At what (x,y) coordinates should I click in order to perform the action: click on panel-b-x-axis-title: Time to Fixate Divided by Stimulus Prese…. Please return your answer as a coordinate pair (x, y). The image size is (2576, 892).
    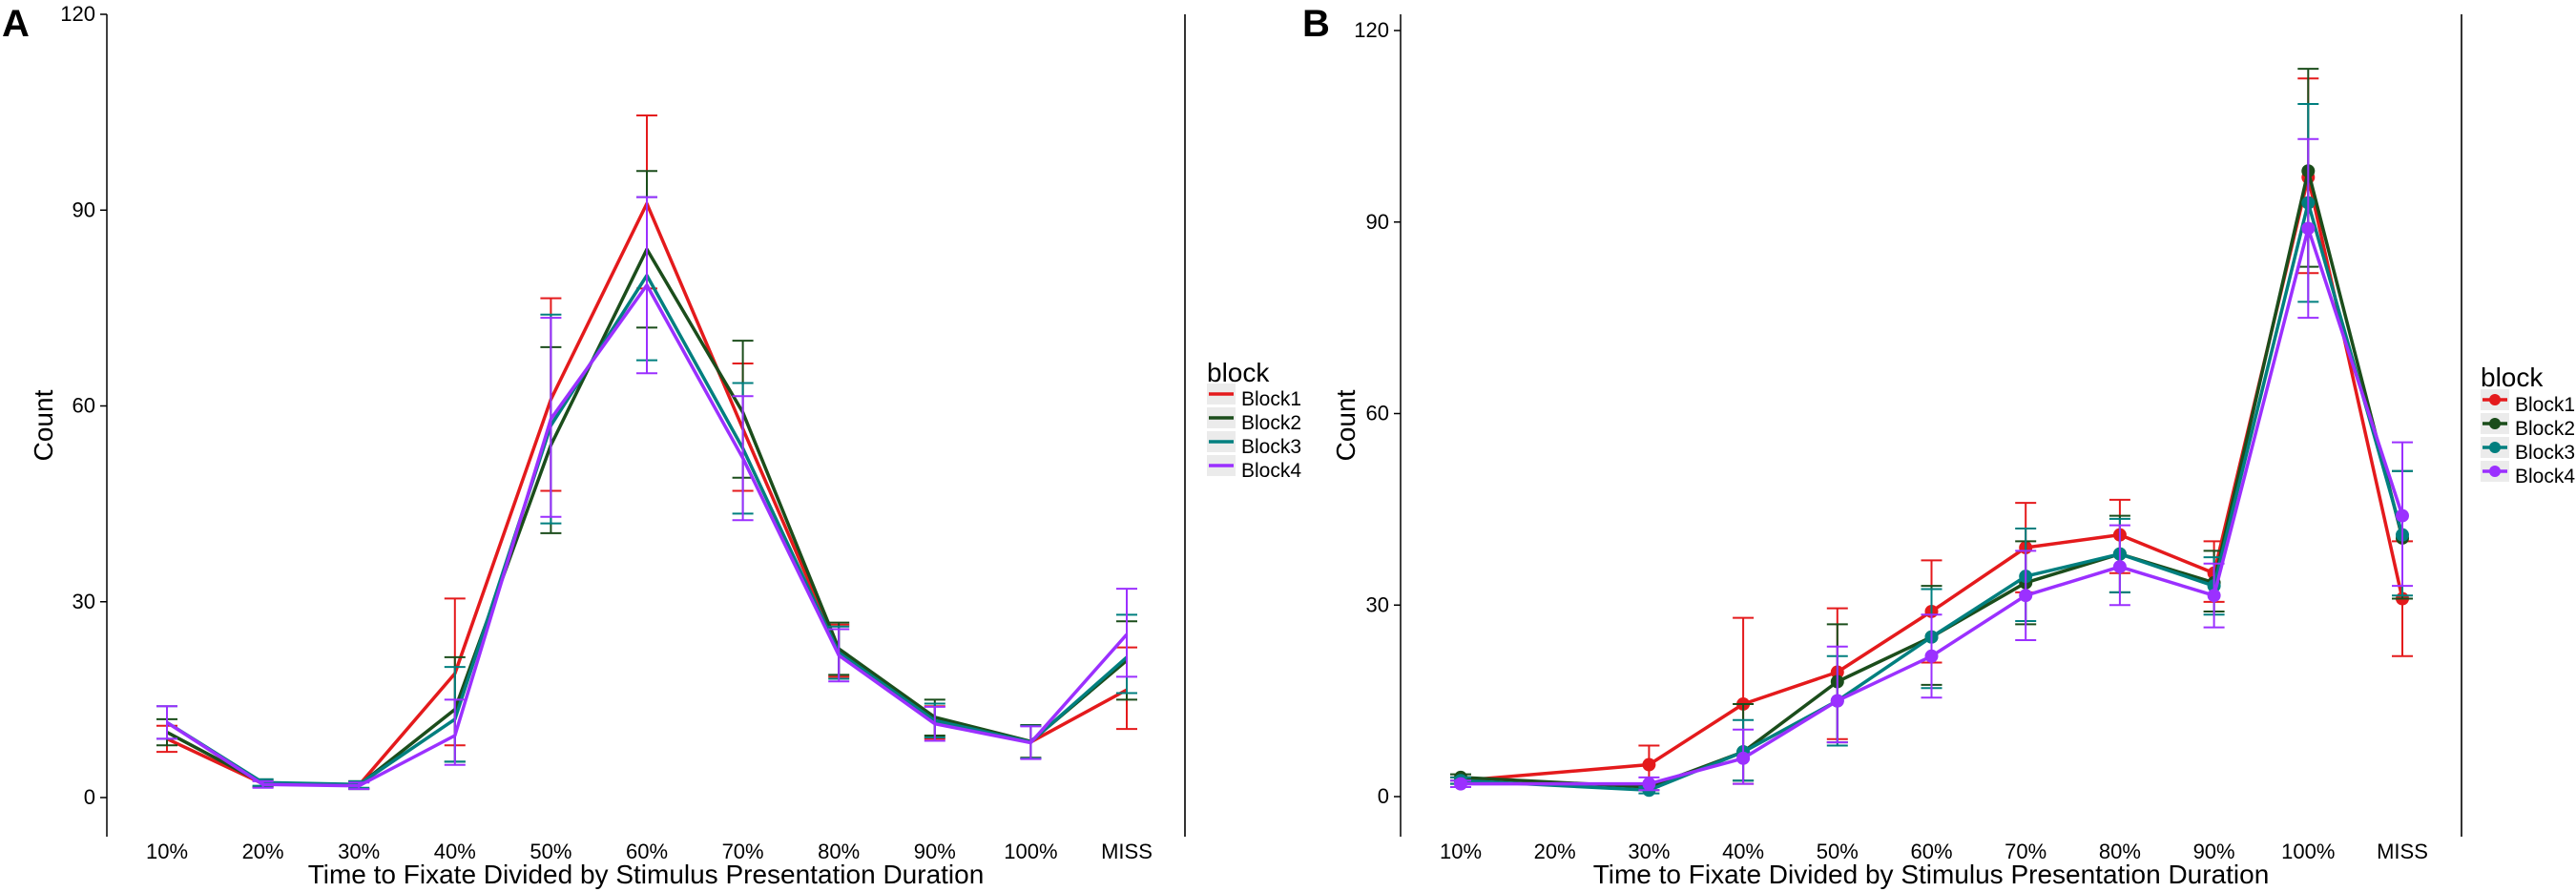
    Looking at the image, I should click on (1931, 875).